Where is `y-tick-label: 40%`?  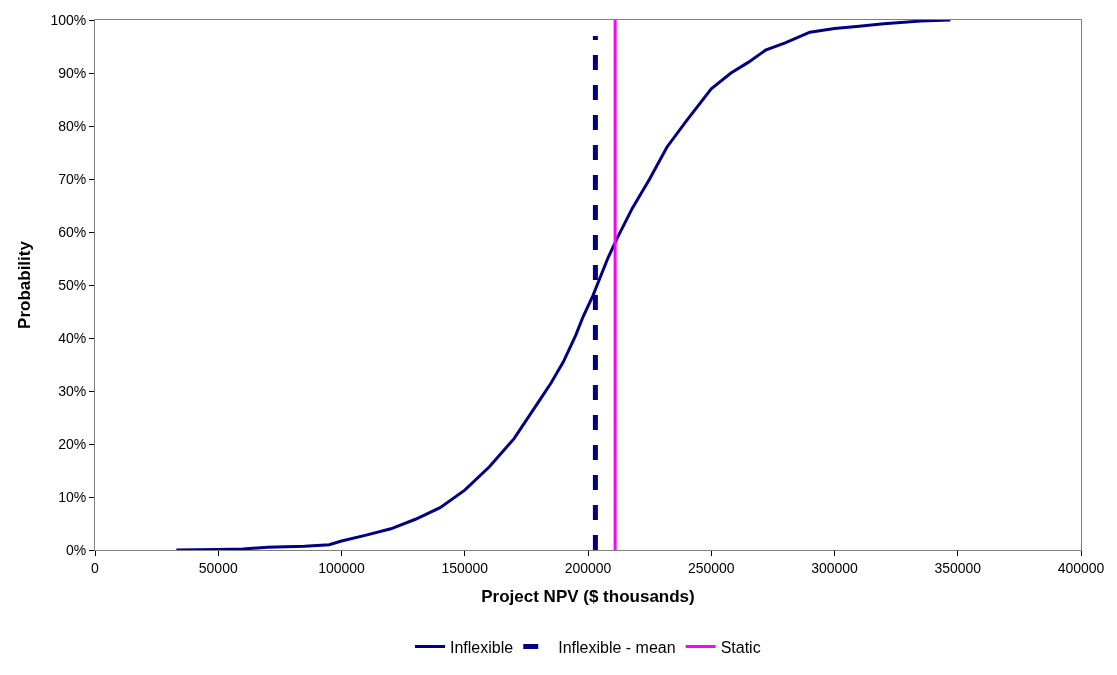
y-tick-label: 40% is located at coordinates (72, 337).